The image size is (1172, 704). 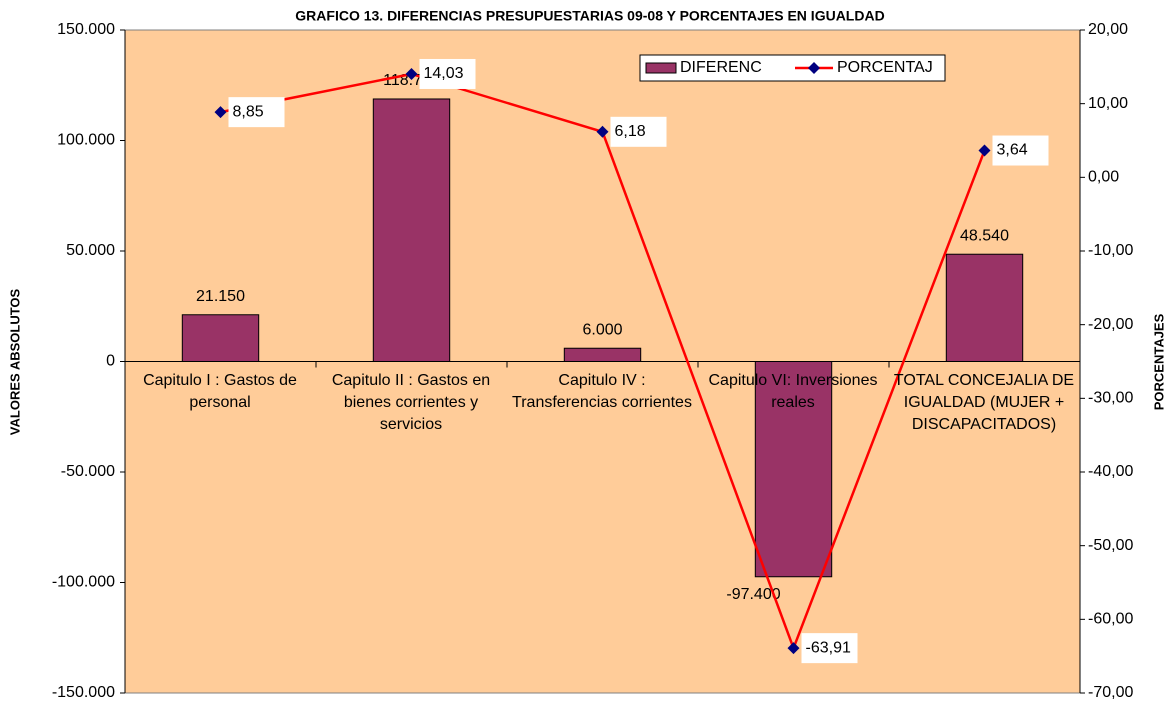 What do you see at coordinates (1110, 398) in the screenshot?
I see `y2-tick-label: -30,00` at bounding box center [1110, 398].